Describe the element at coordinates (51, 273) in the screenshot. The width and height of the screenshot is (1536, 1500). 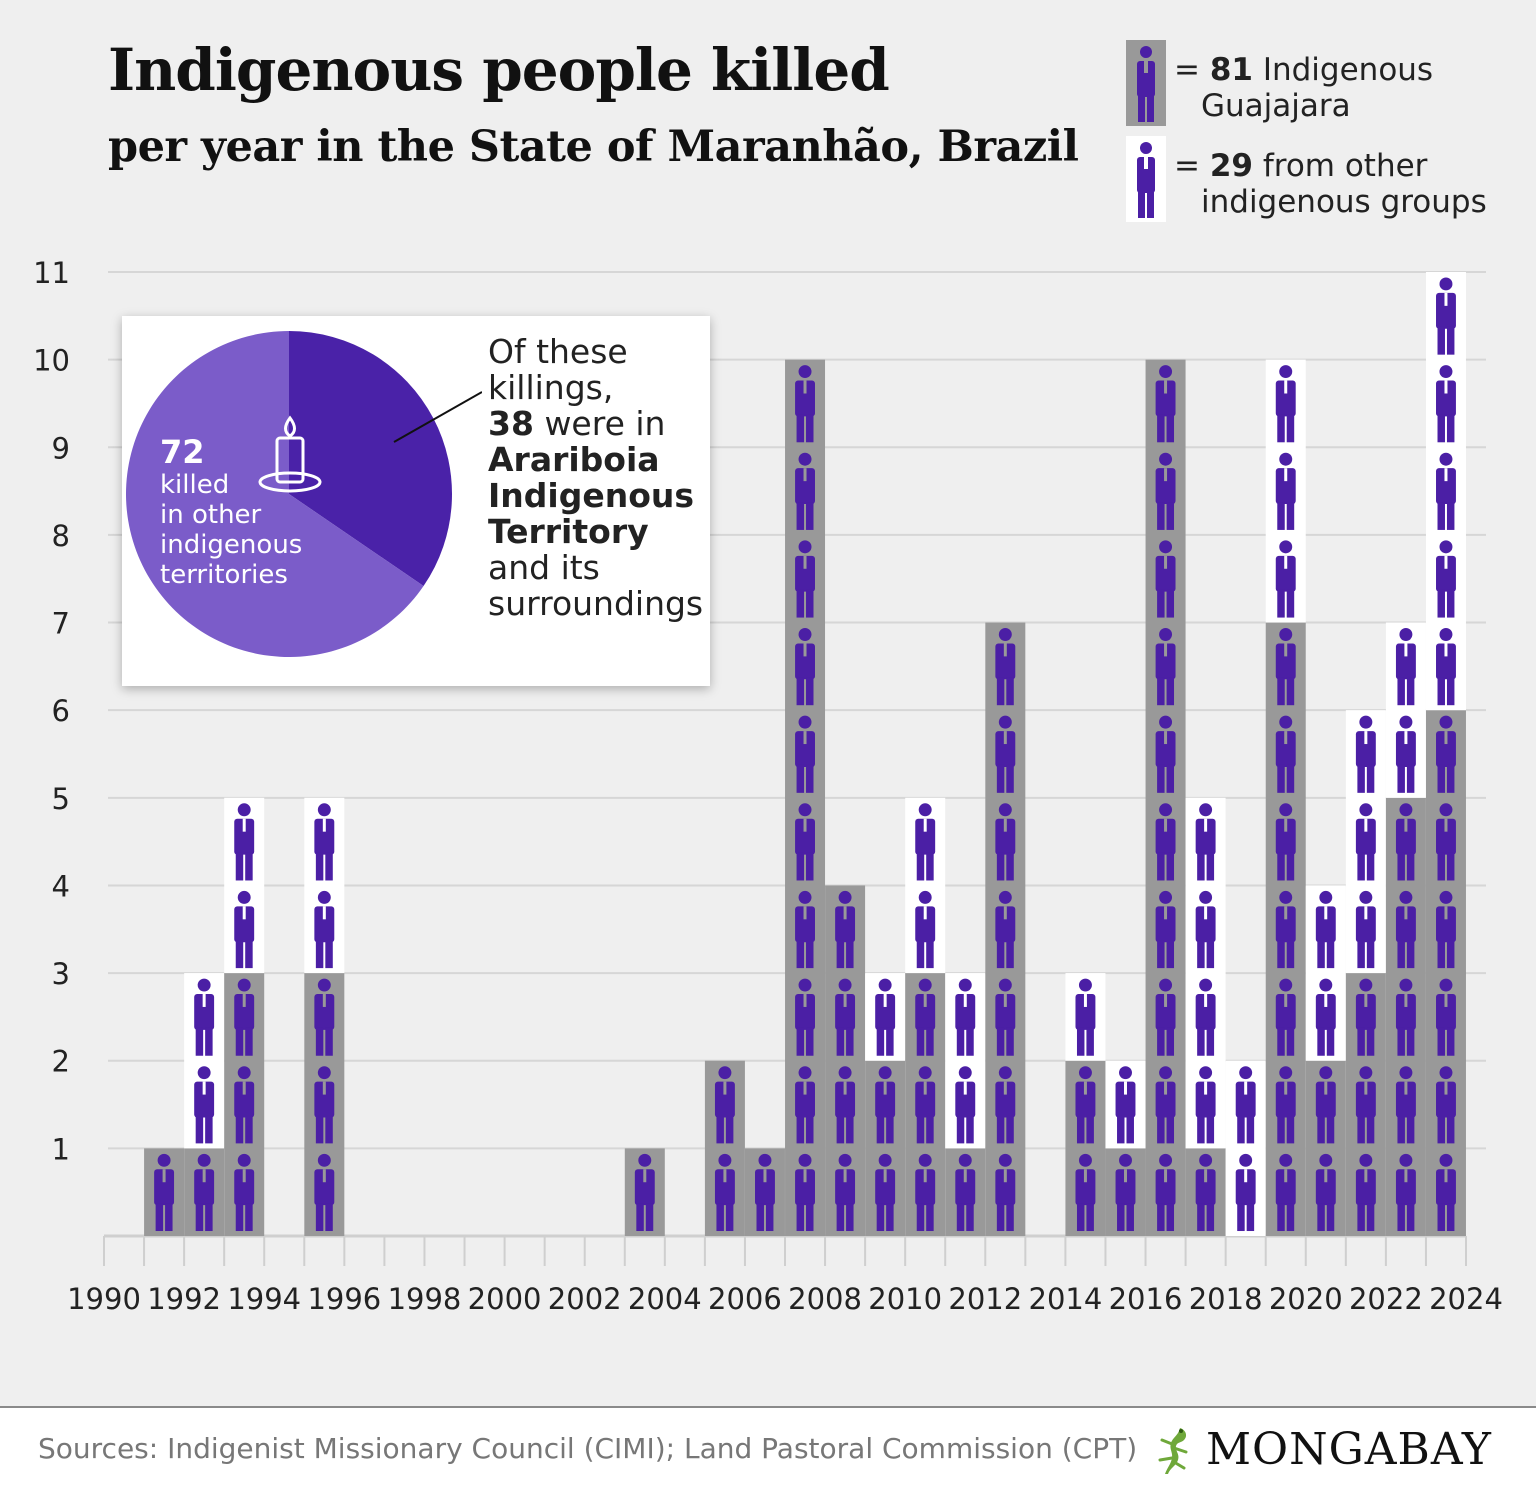
I see `y-tick-label: 11` at that location.